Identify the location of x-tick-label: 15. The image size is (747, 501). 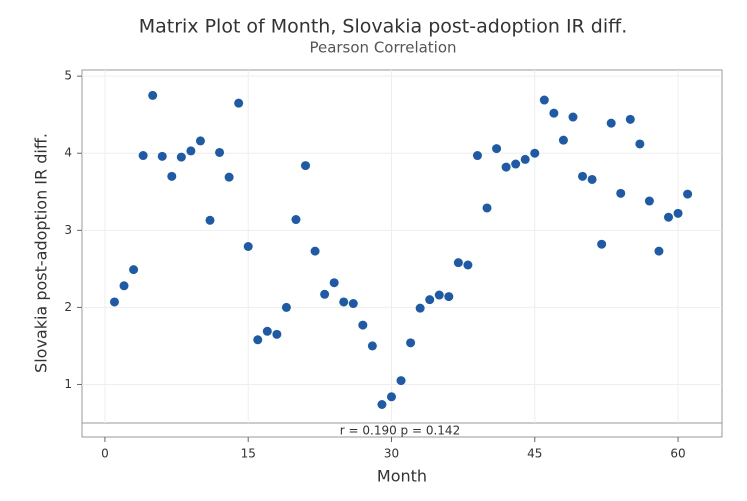
(248, 454).